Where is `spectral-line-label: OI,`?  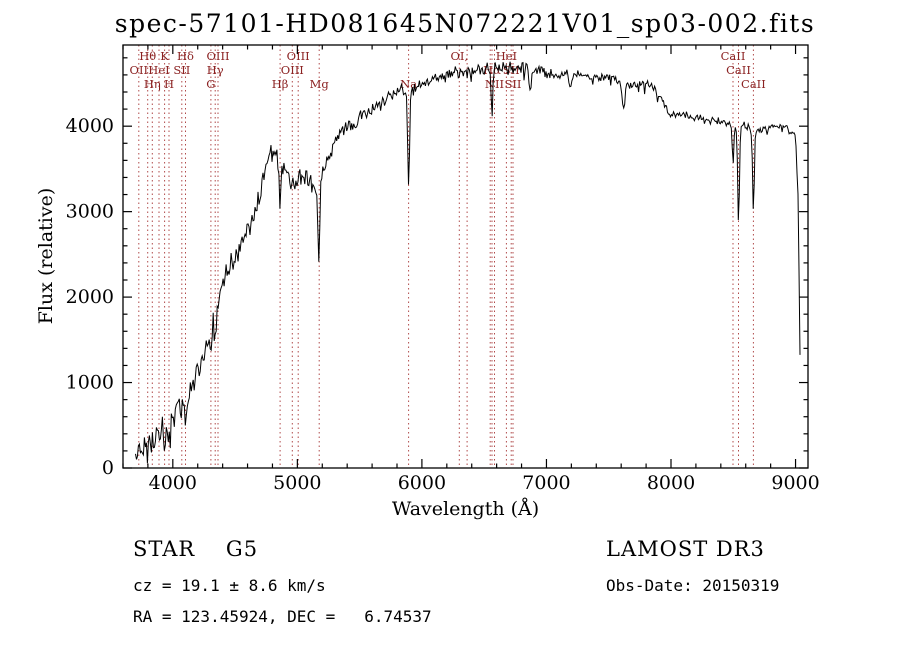 spectral-line-label: OI, is located at coordinates (459, 56).